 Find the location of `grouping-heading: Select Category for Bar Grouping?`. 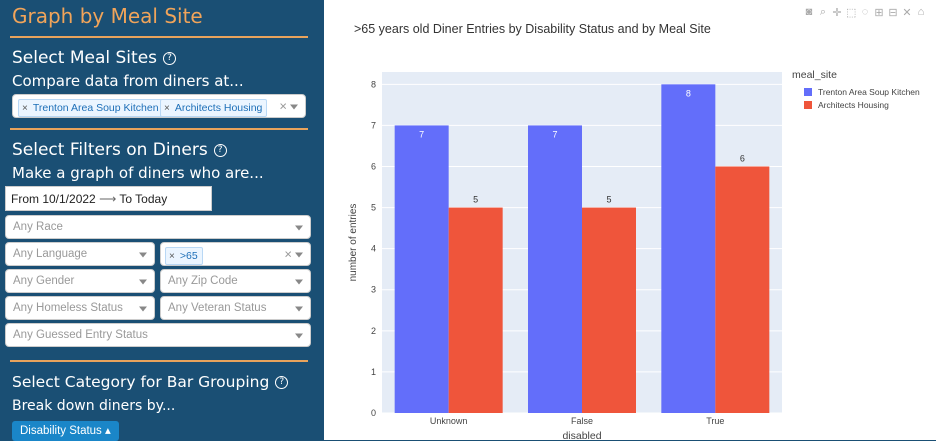

grouping-heading: Select Category for Bar Grouping? is located at coordinates (150, 382).